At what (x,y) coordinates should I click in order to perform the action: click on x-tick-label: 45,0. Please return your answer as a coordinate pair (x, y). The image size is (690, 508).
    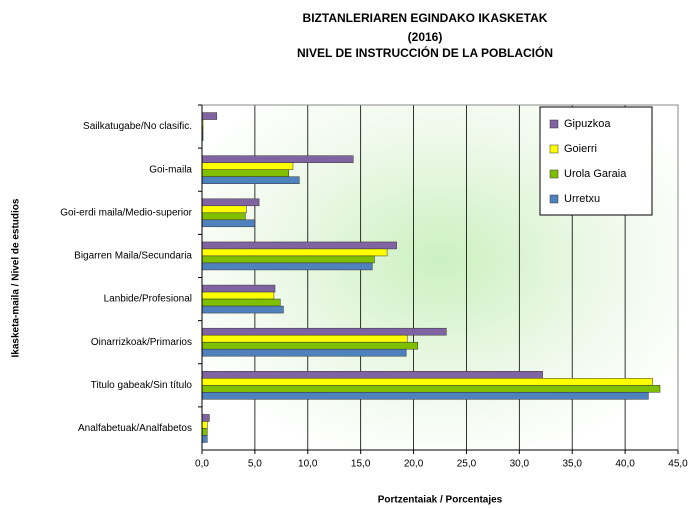
    Looking at the image, I should click on (678, 464).